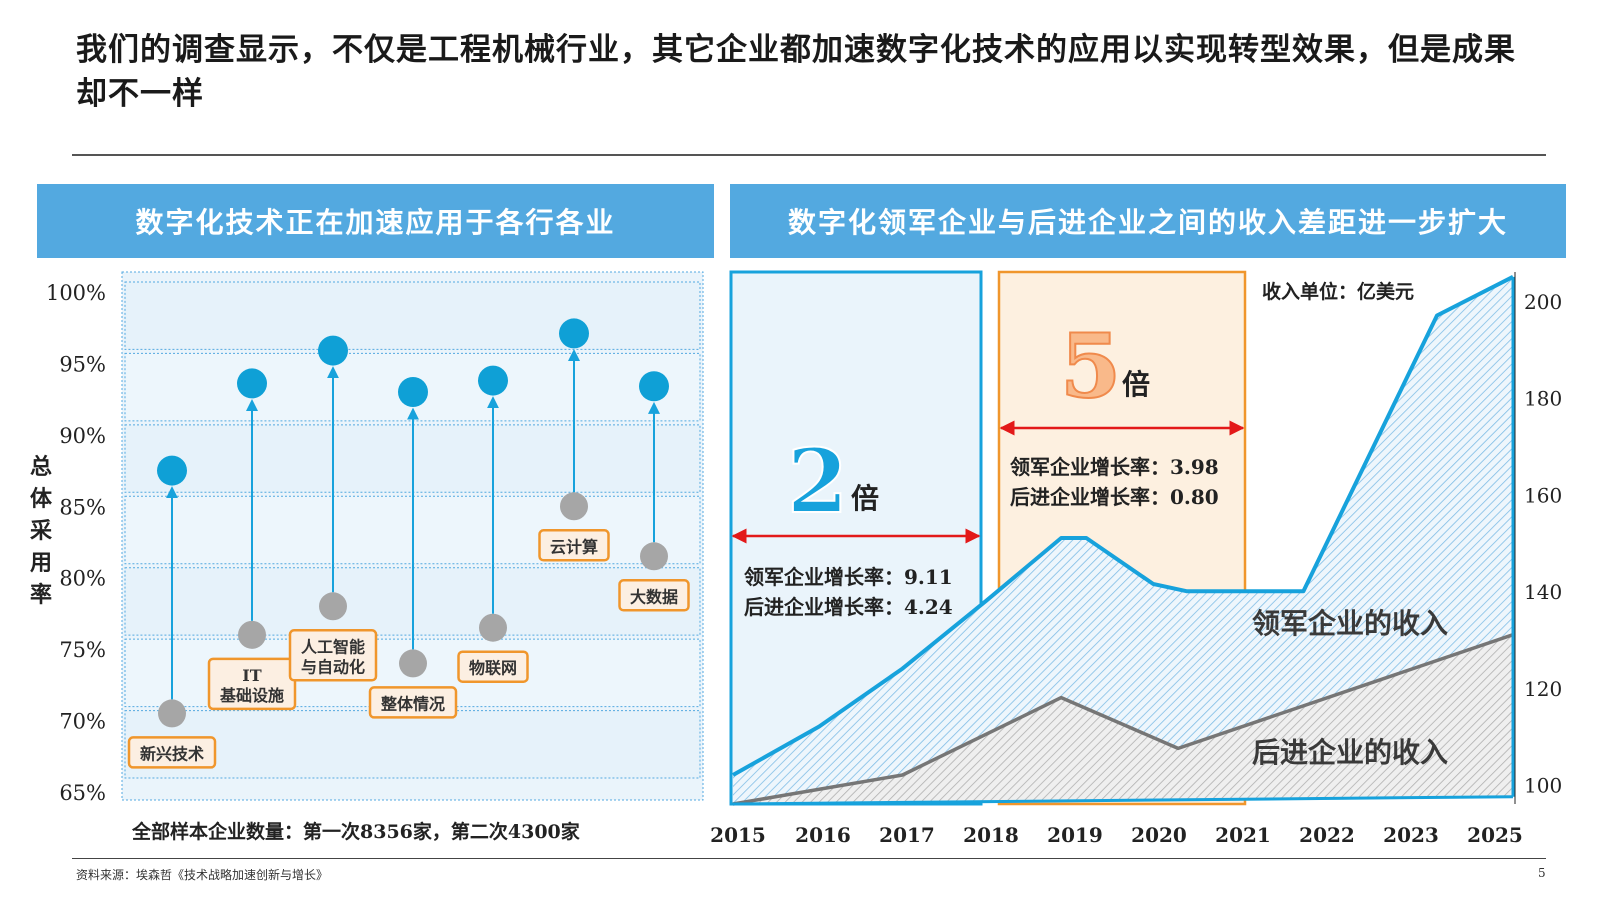 This screenshot has height=900, width=1600. What do you see at coordinates (76, 293) in the screenshot?
I see `adoption-y-tick-label: 100%` at bounding box center [76, 293].